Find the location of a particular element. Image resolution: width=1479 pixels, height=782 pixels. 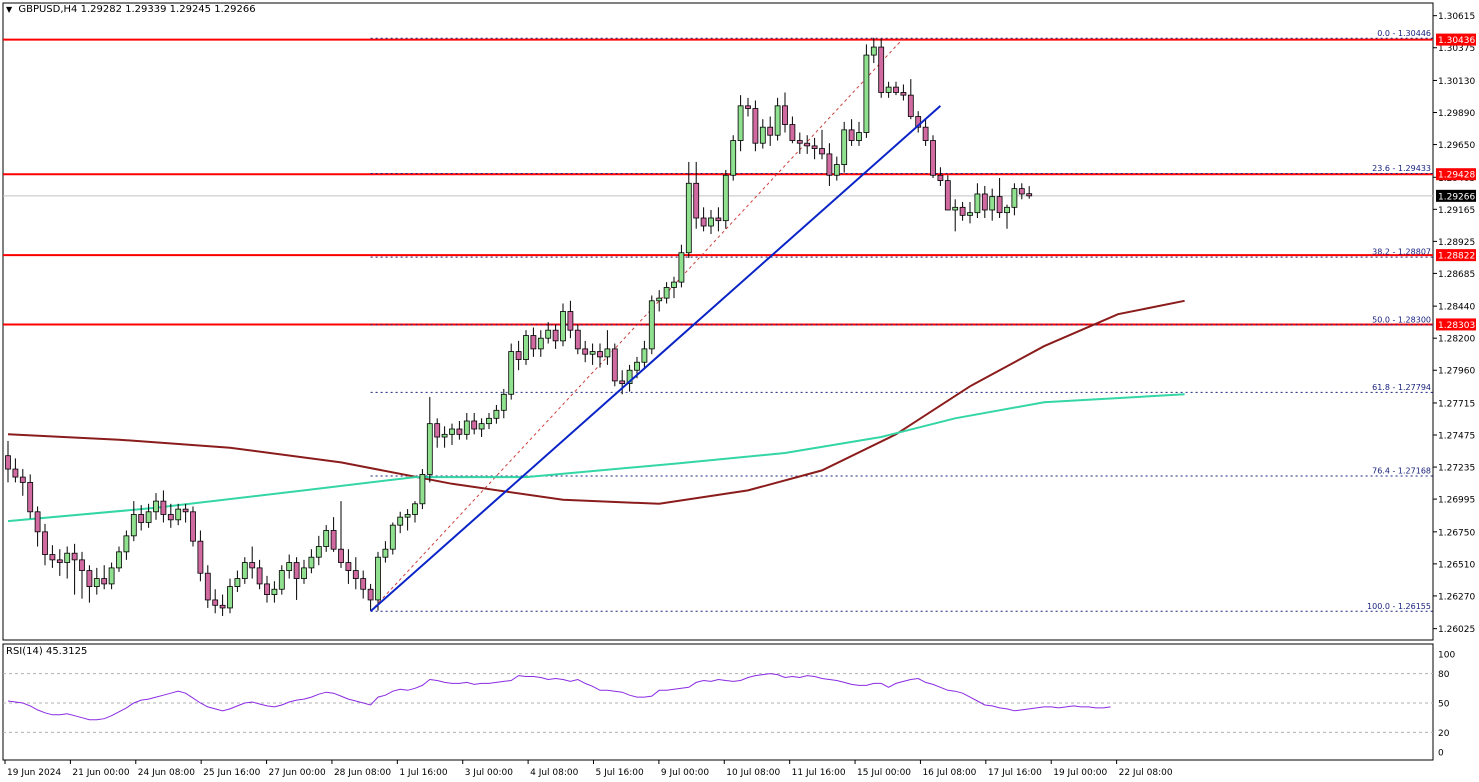

time-tick-label: 9 Jul 00:00 is located at coordinates (685, 773).